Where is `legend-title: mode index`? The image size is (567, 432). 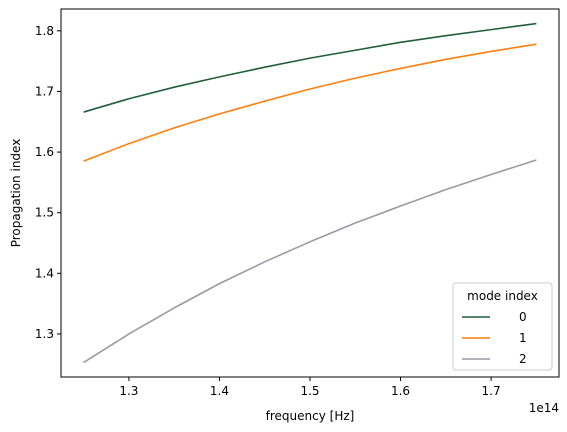
legend-title: mode index is located at coordinates (502, 296).